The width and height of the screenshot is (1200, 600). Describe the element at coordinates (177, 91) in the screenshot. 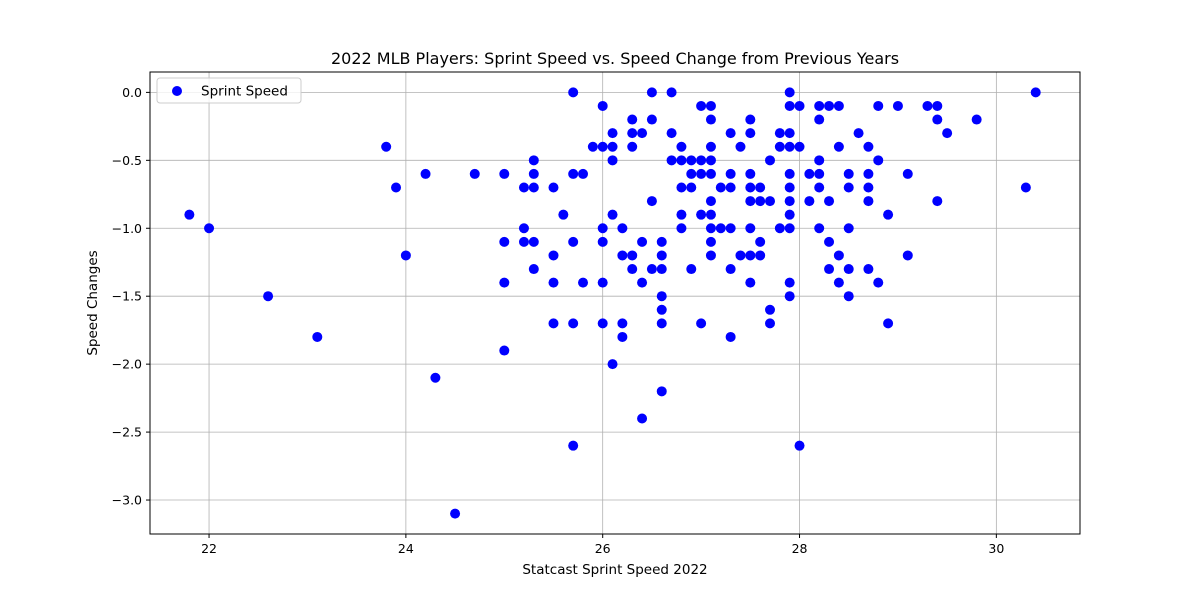

I see `legend-marker` at that location.